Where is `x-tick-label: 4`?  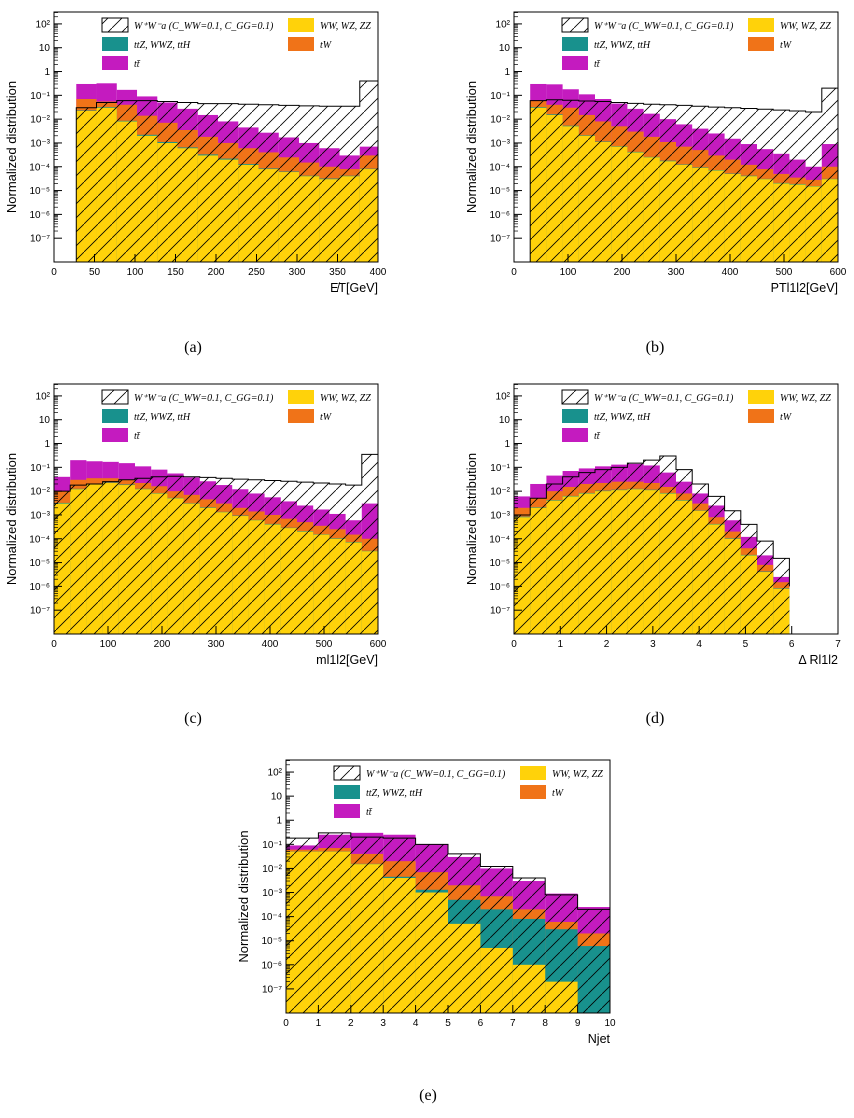
x-tick-label: 4 is located at coordinates (699, 644).